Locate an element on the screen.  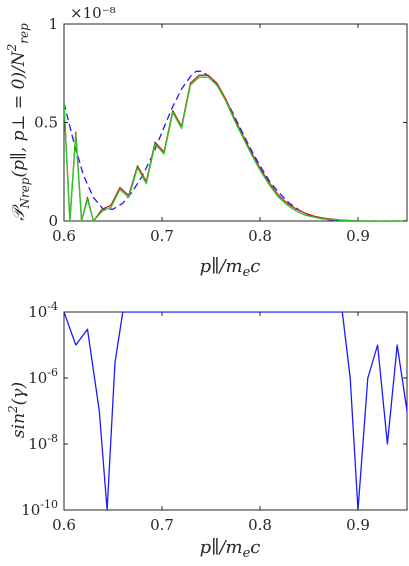
bottom-y-tick-label: 10⁻⁸ is located at coordinates (43, 442).